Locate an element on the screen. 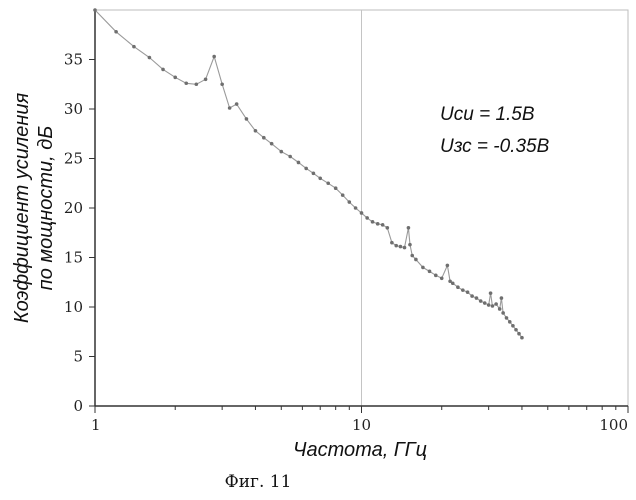 Image resolution: width=636 pixels, height=500 pixels. y-tick-label: 25 is located at coordinates (73, 159).